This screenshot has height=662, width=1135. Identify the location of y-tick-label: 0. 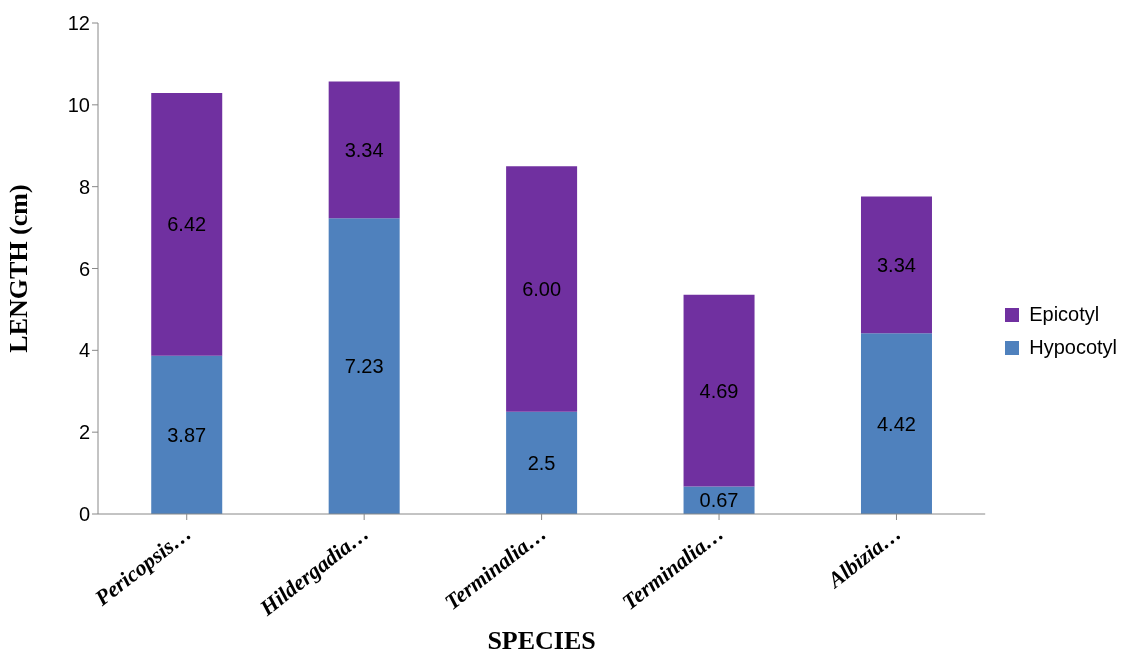
(84, 514).